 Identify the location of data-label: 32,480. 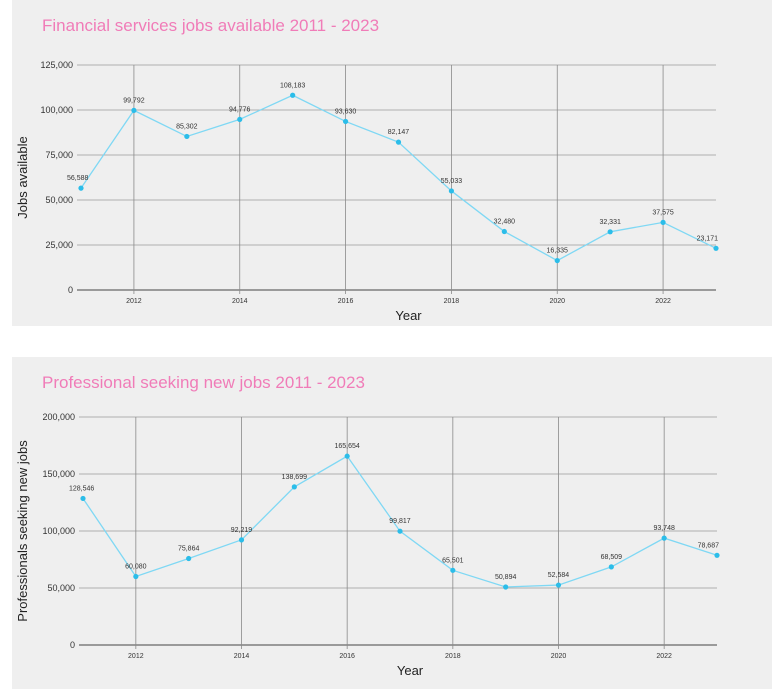
(505, 222).